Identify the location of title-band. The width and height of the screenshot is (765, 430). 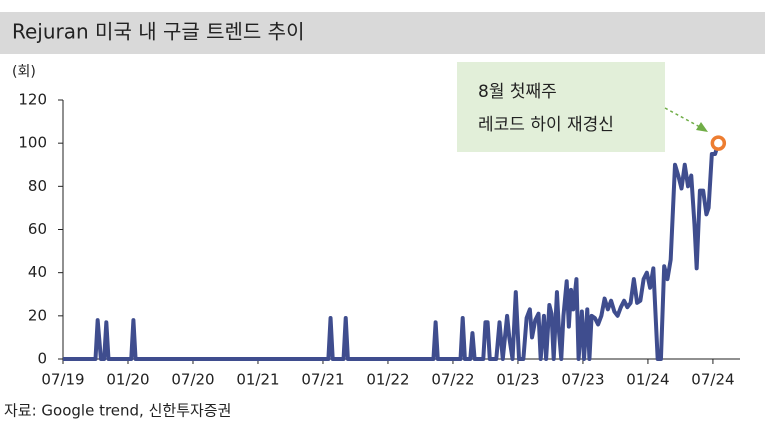
(382, 33).